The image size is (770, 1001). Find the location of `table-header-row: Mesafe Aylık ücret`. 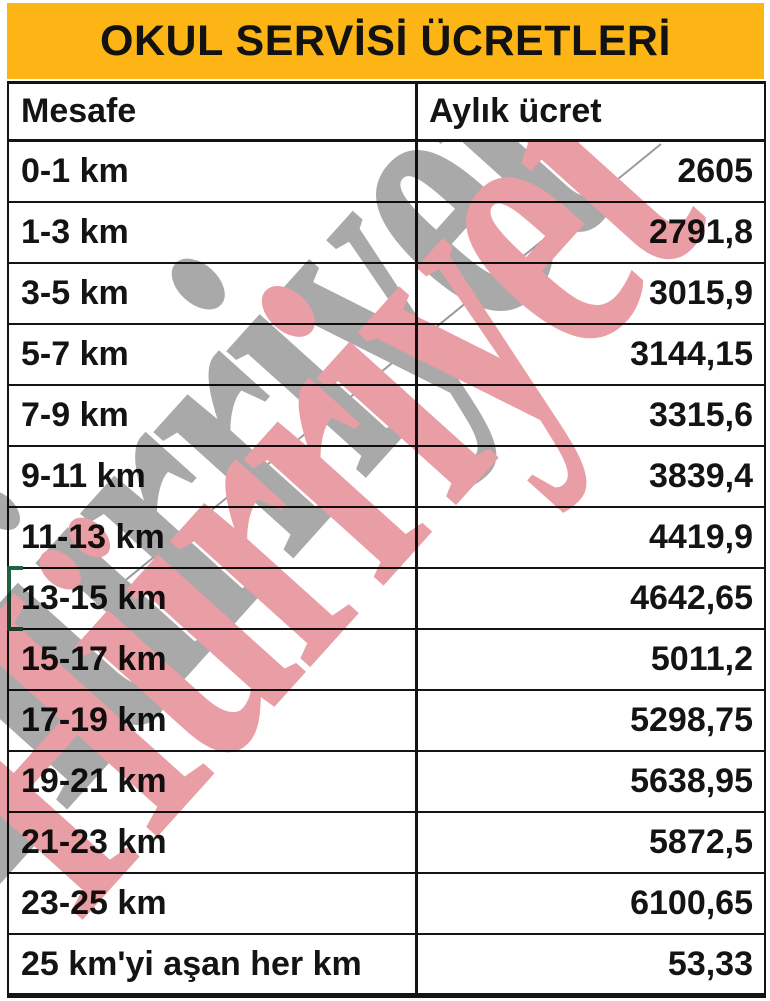

table-header-row: Mesafe Aylık ücret is located at coordinates (386, 113).